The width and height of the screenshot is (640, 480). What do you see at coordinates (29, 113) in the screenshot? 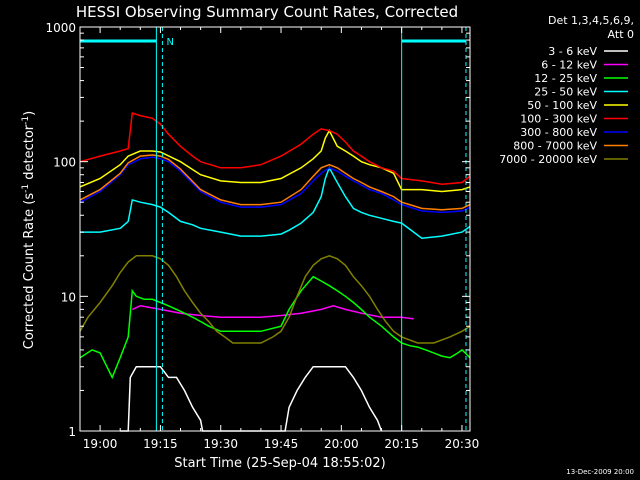
I see `y-axis-label-end: )` at bounding box center [29, 113].